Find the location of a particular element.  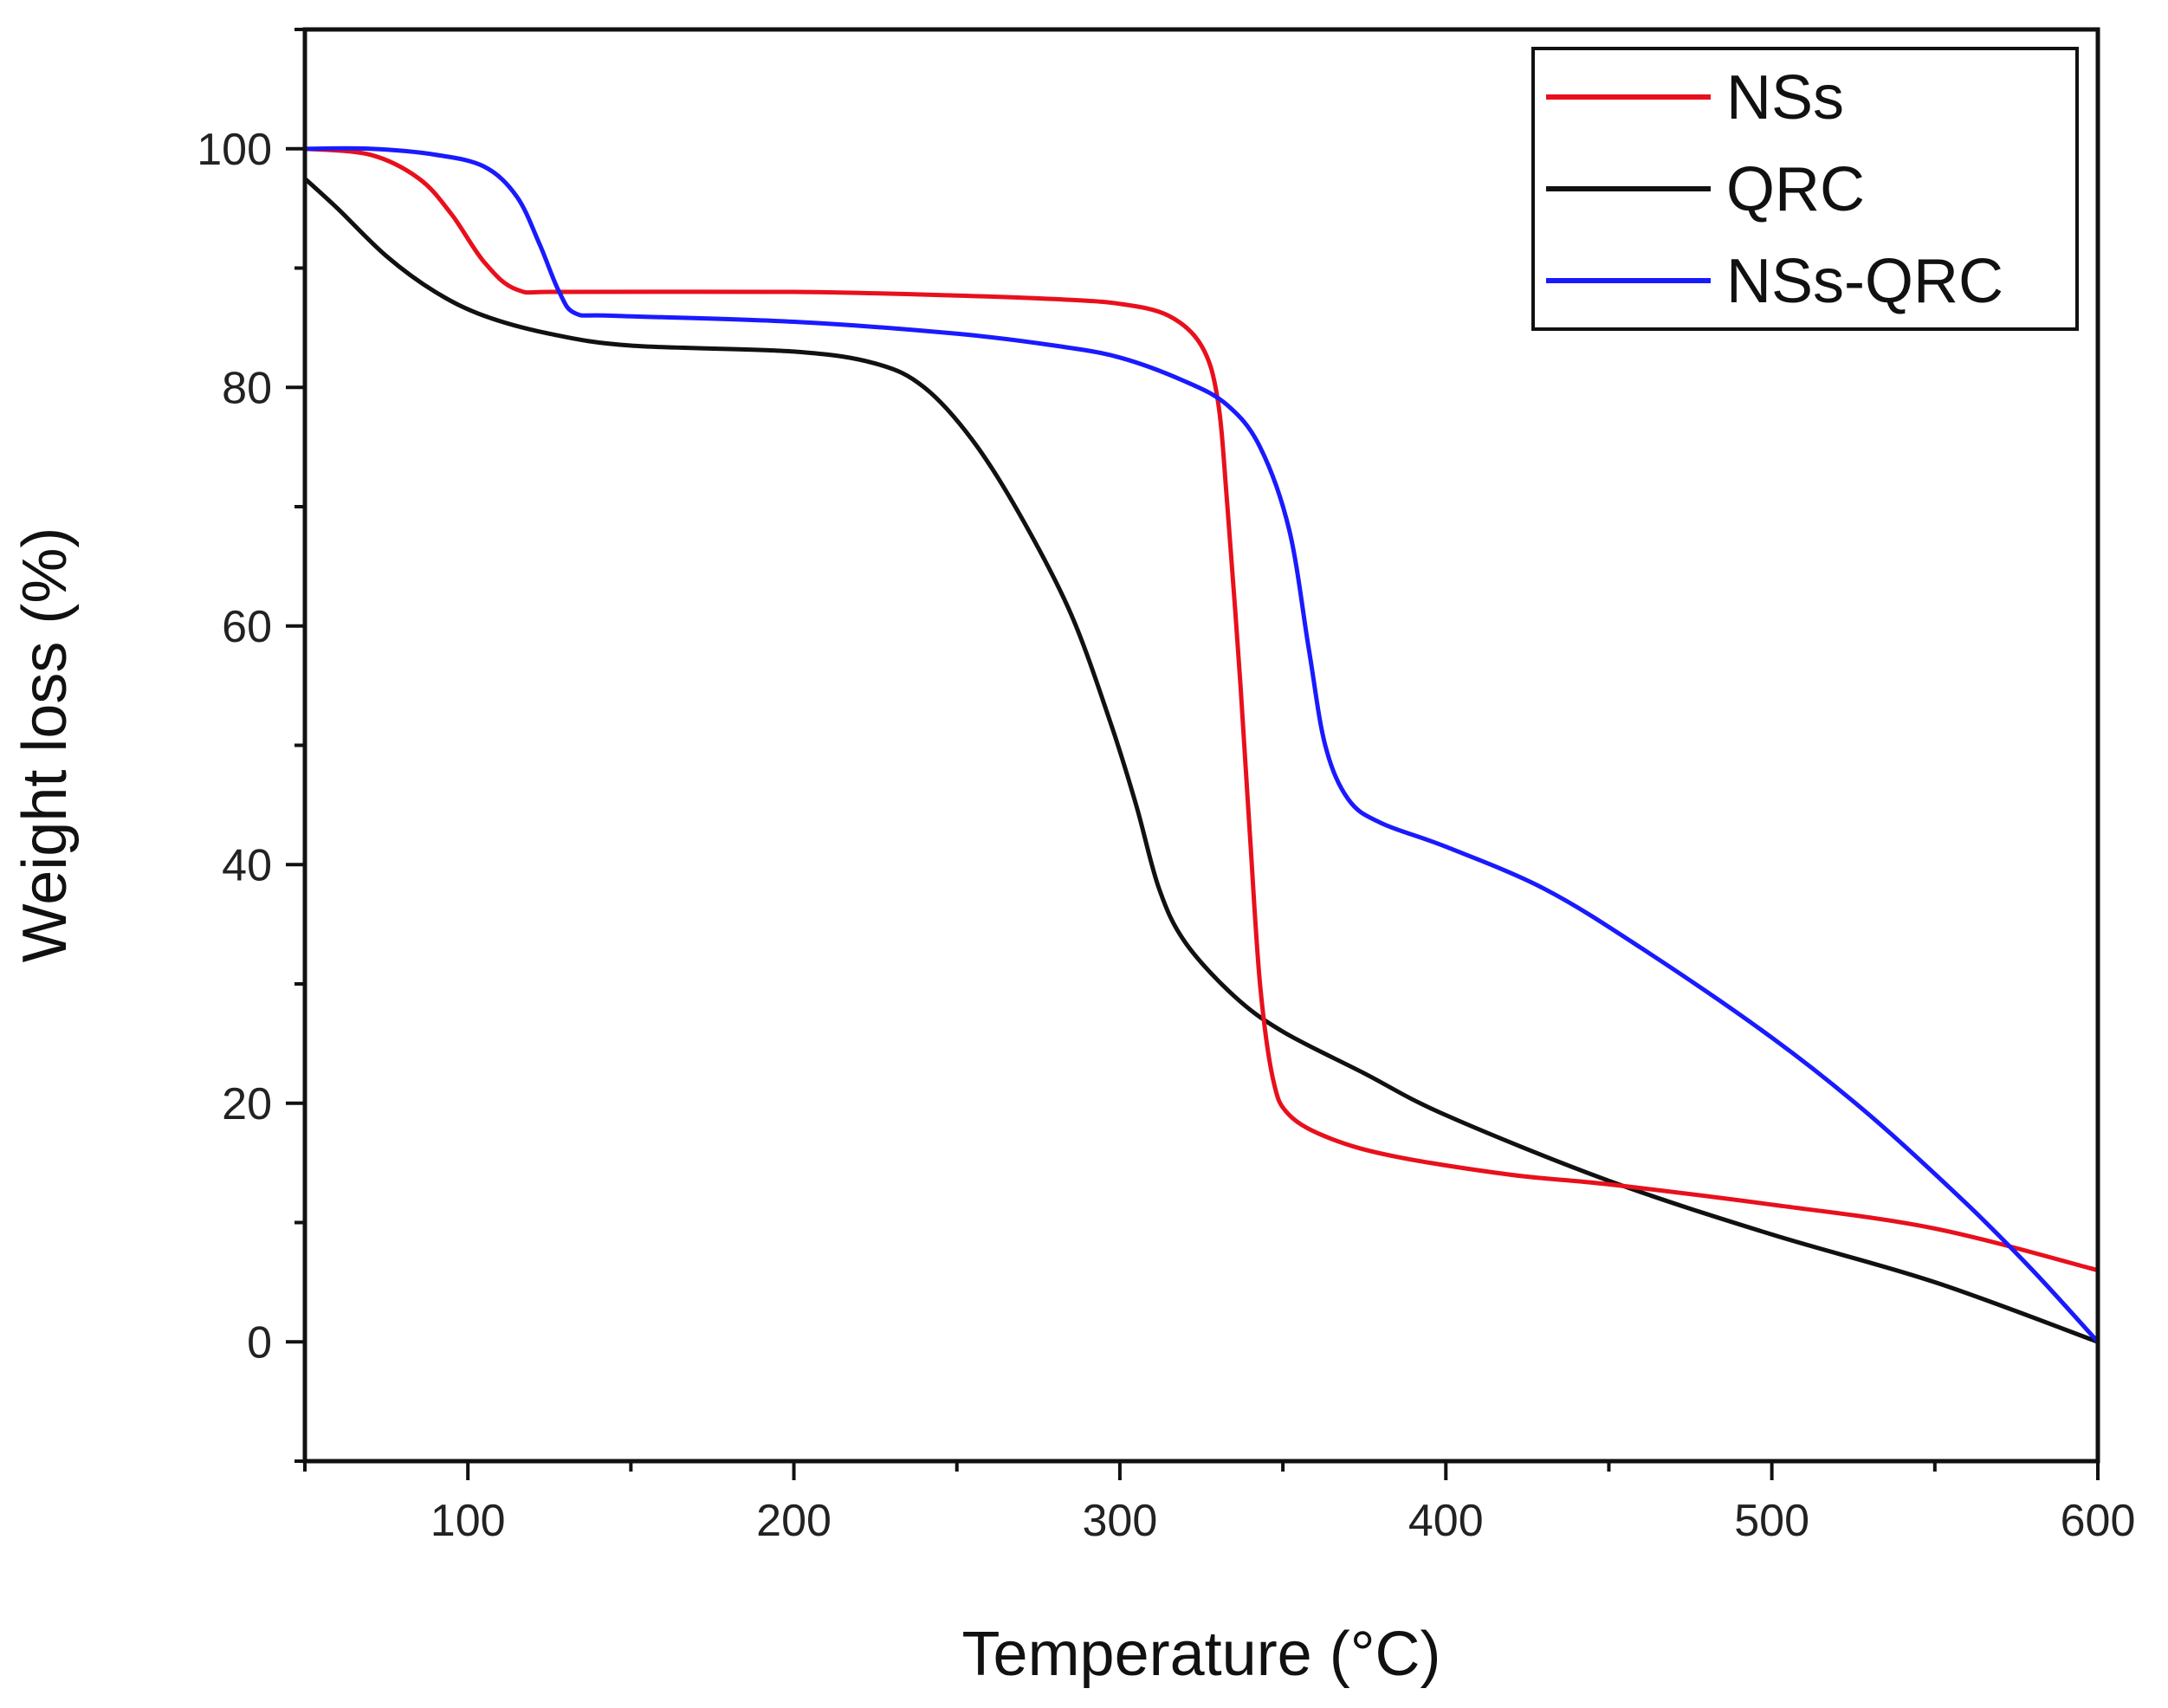

x-tick-label: 100 is located at coordinates (468, 1521).